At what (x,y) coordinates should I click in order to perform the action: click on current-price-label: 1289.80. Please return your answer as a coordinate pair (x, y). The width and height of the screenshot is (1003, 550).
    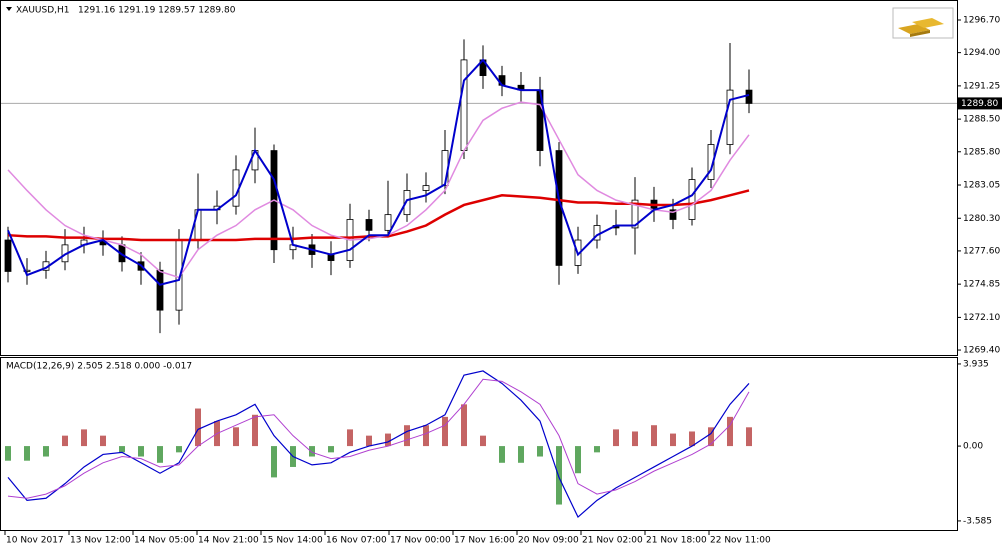
    Looking at the image, I should click on (979, 104).